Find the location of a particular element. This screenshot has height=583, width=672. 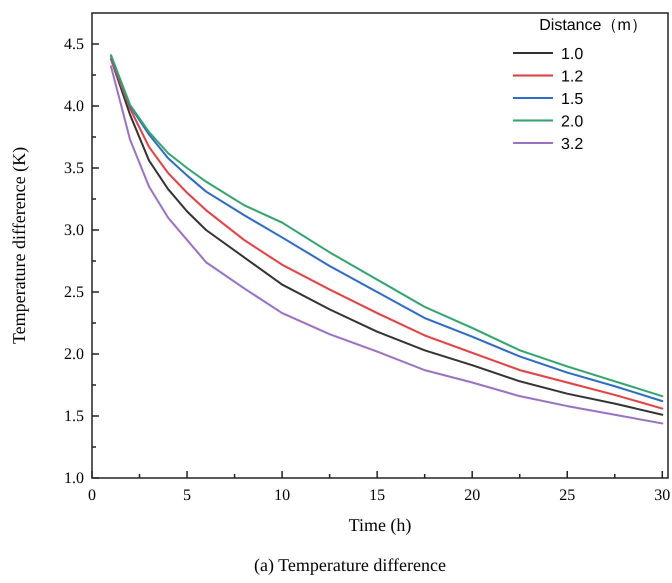

y-tick-label: 2.5 is located at coordinates (74, 292).